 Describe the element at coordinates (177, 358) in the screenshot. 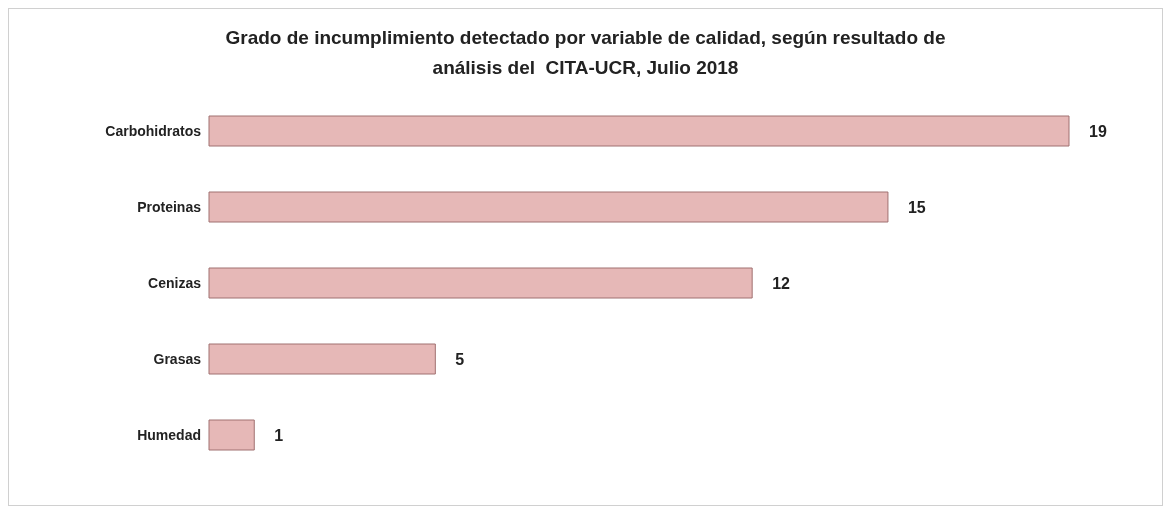

I see `y-tick-label: Grasas` at that location.